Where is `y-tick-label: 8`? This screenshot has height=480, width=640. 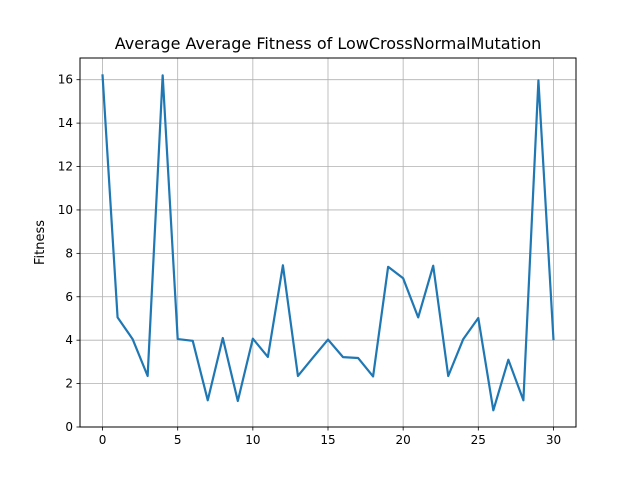 y-tick-label: 8 is located at coordinates (69, 253).